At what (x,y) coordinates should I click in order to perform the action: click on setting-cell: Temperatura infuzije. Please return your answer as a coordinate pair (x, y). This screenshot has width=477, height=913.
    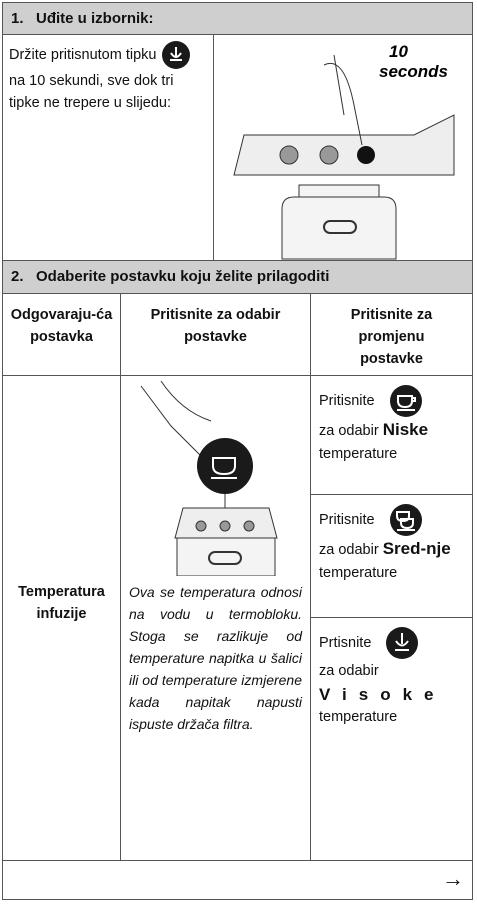
    Looking at the image, I should click on (61, 618).